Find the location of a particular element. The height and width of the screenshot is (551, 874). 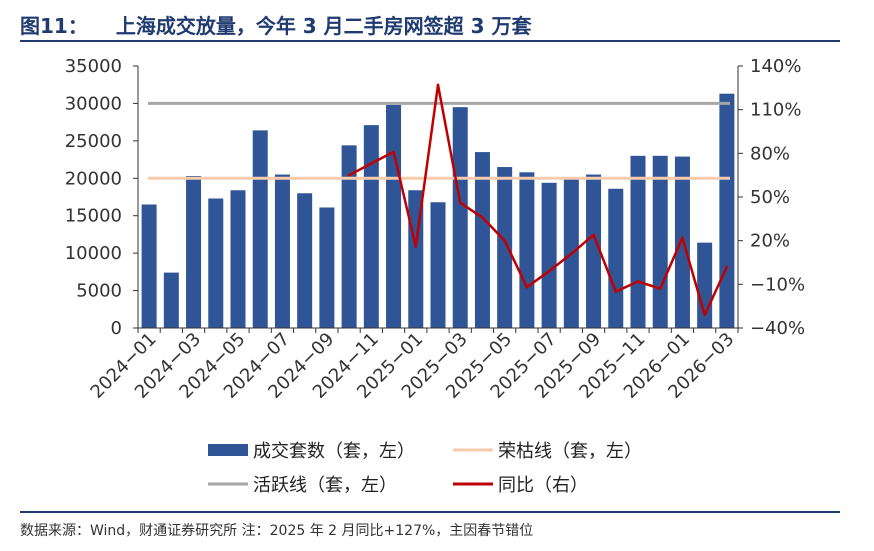

top-rule is located at coordinates (430, 41).